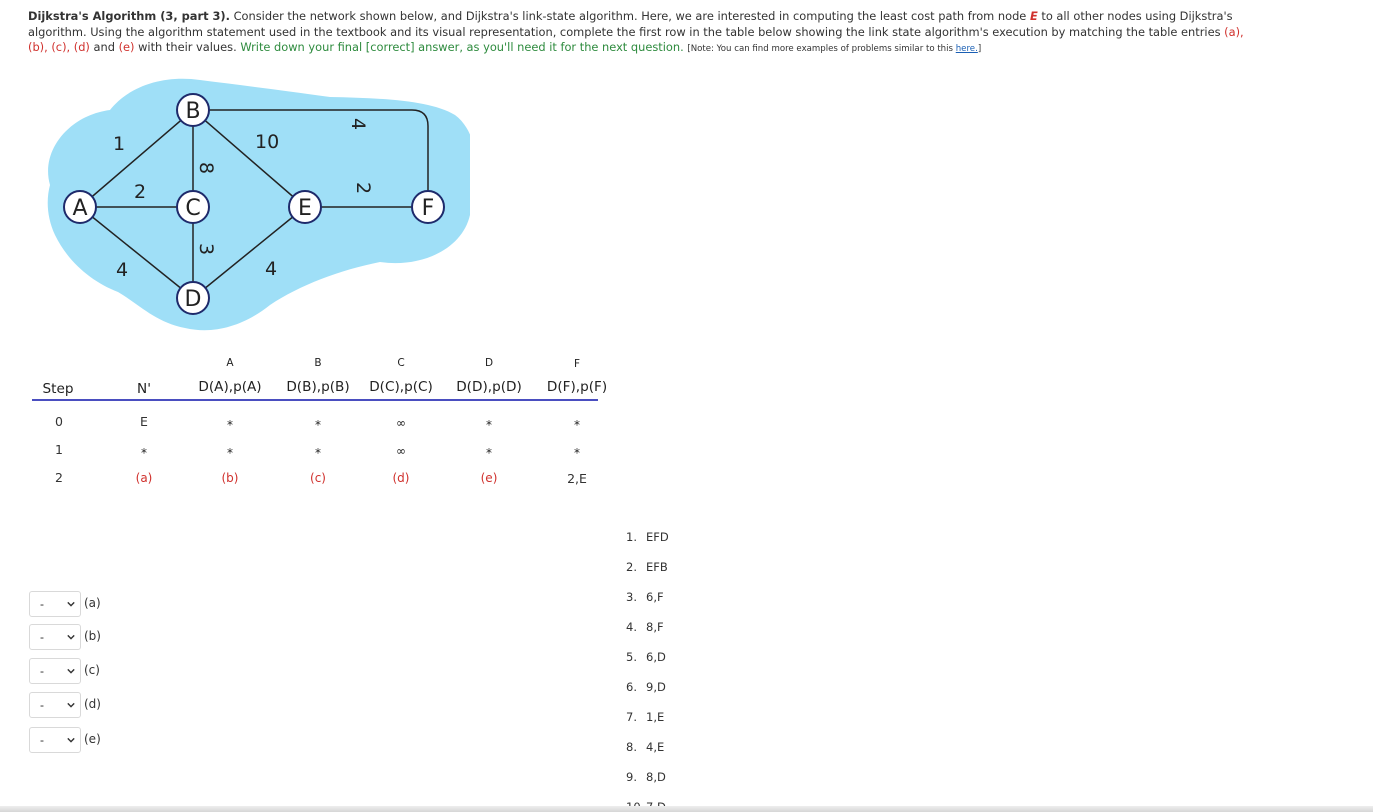 The height and width of the screenshot is (812, 1373). I want to click on list-item: 4. 8,F, so click(645, 627).